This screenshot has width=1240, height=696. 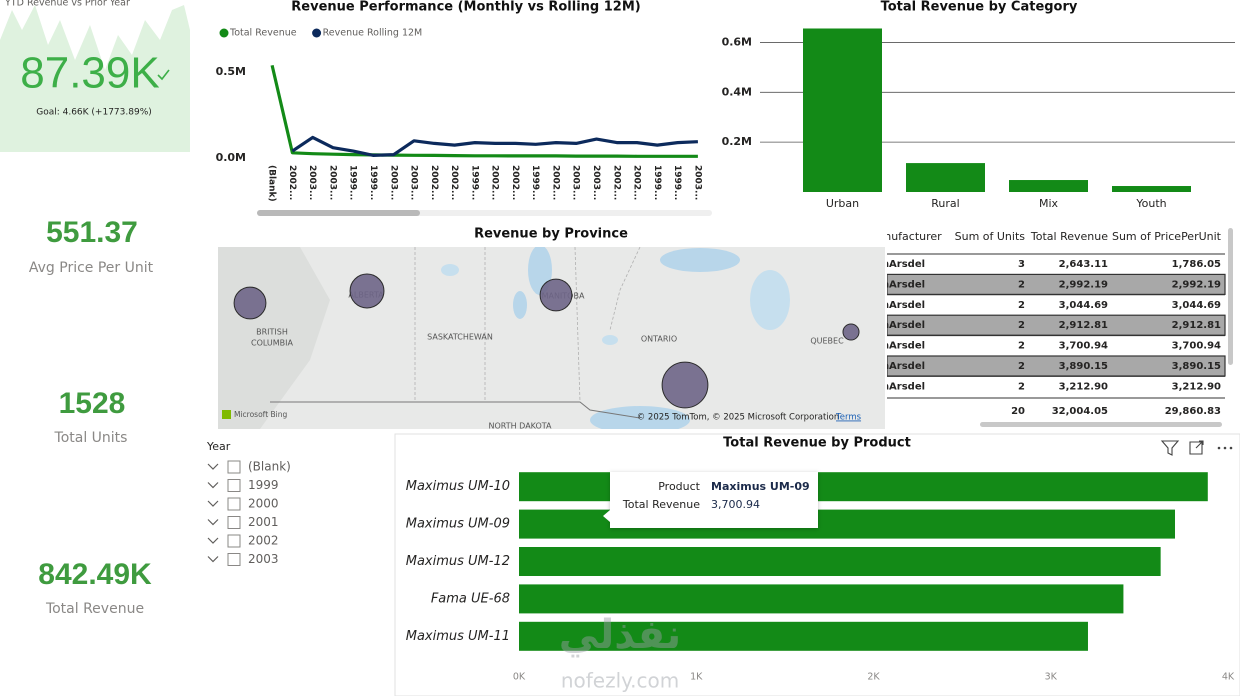 I want to click on map-label: QUEBEC, so click(x=827, y=341).